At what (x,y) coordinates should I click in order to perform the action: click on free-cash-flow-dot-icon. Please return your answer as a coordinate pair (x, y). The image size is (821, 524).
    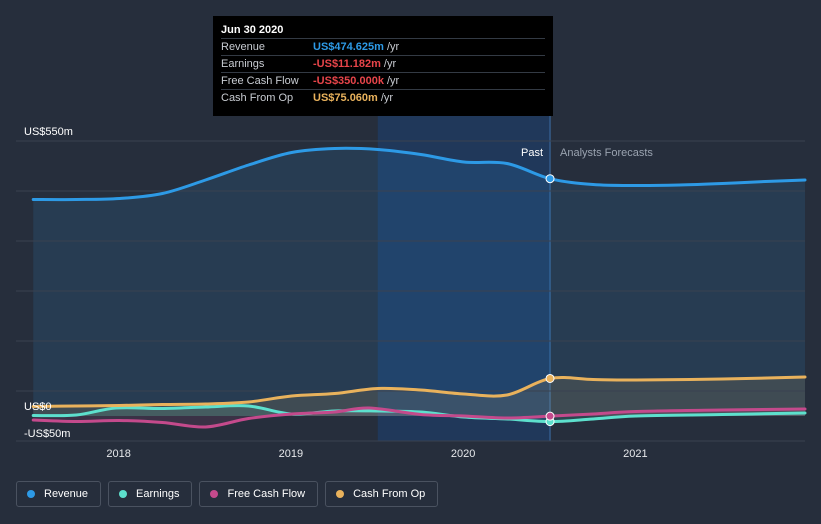
    Looking at the image, I should click on (214, 494).